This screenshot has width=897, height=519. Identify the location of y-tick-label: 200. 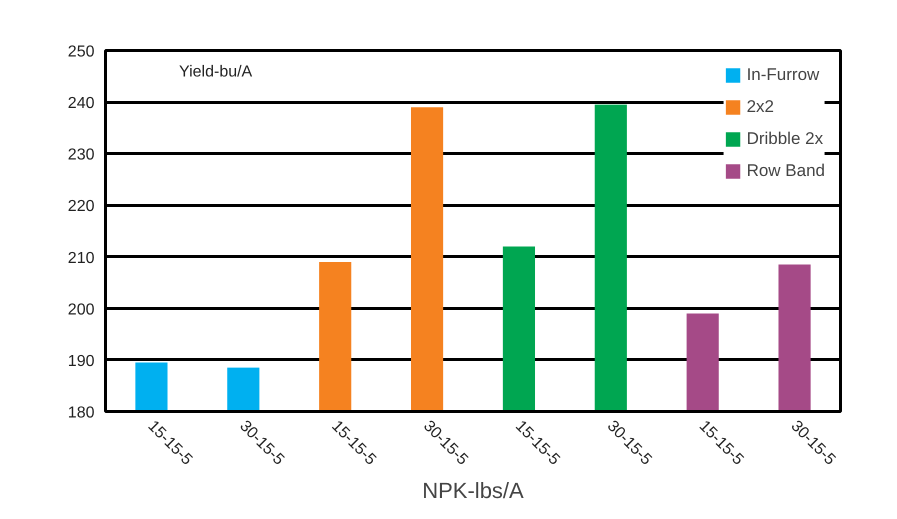
(81, 309).